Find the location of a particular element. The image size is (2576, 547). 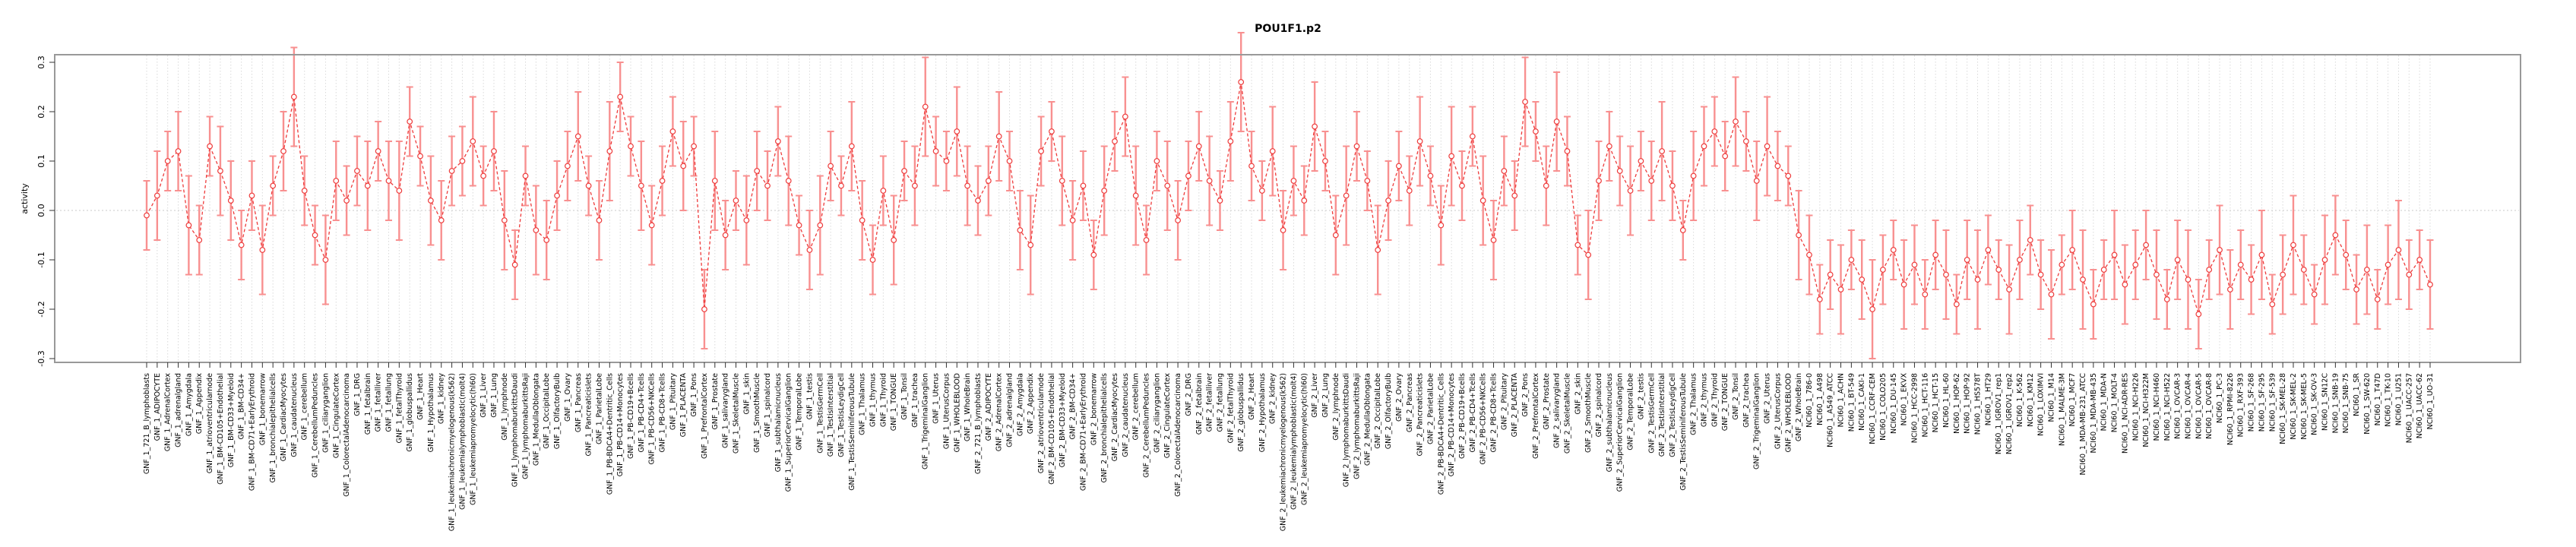

x-tick-label: GNF_2_subthalamicnucleus is located at coordinates (1610, 422).